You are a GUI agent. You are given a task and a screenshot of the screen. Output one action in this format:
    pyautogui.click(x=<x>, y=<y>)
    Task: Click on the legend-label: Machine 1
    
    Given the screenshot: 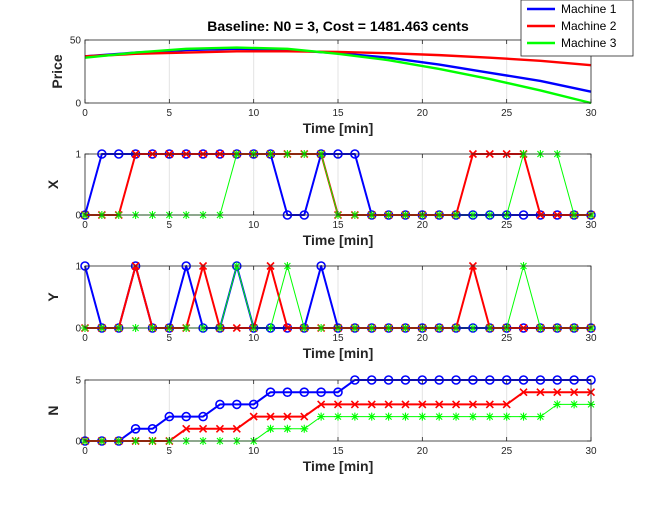 What is the action you would take?
    pyautogui.click(x=589, y=9)
    